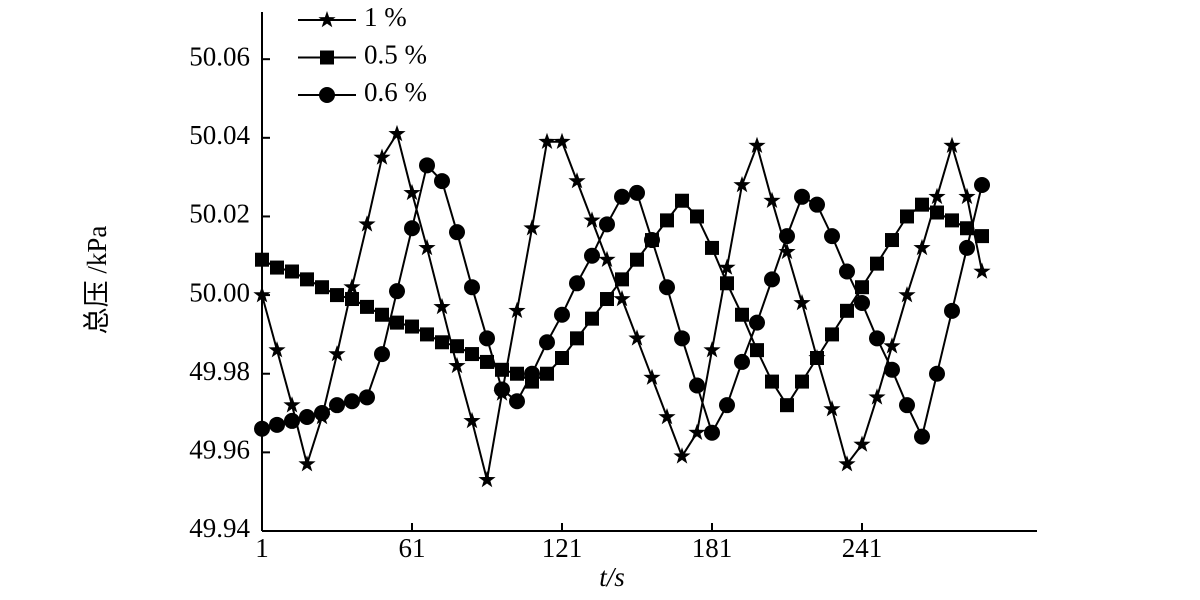 Image resolution: width=1200 pixels, height=600 pixels. What do you see at coordinates (219, 56) in the screenshot?
I see `y-tick-label: 50.06` at bounding box center [219, 56].